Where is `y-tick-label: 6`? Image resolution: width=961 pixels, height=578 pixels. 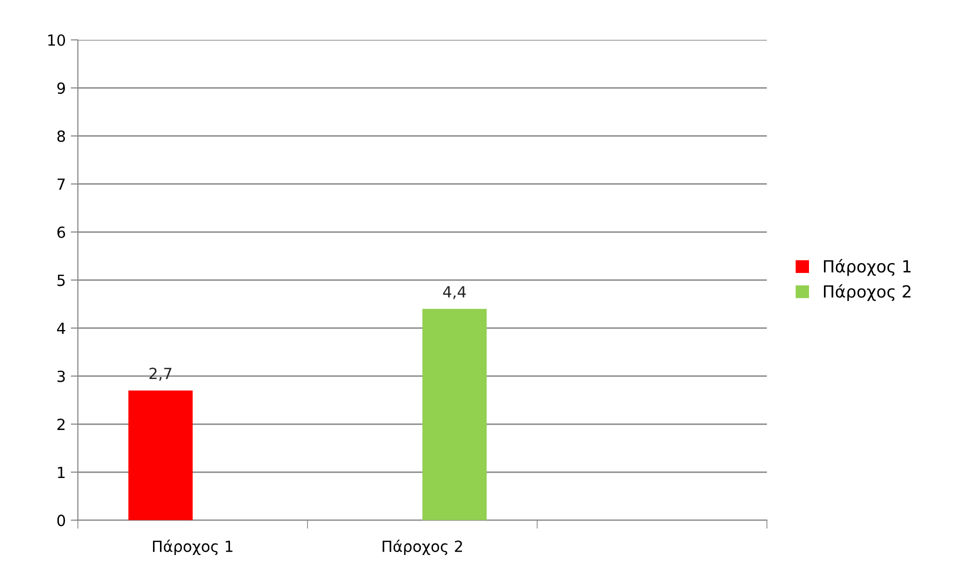 y-tick-label: 6 is located at coordinates (61, 232).